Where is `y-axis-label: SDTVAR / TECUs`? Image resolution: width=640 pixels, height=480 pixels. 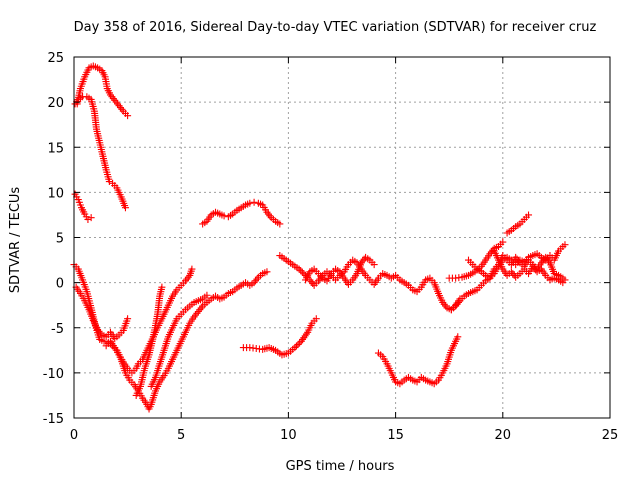 y-axis-label: SDTVAR / TECUs is located at coordinates (15, 240).